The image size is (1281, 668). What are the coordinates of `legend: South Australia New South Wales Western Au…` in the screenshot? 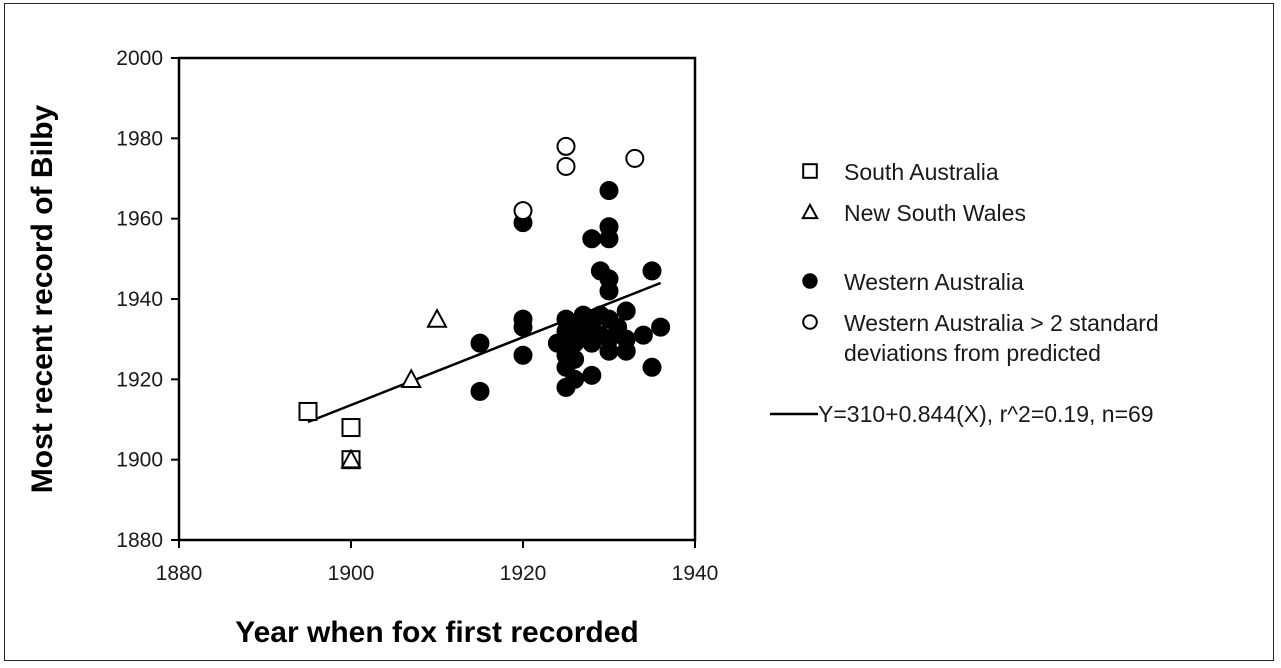 It's located at (964, 293).